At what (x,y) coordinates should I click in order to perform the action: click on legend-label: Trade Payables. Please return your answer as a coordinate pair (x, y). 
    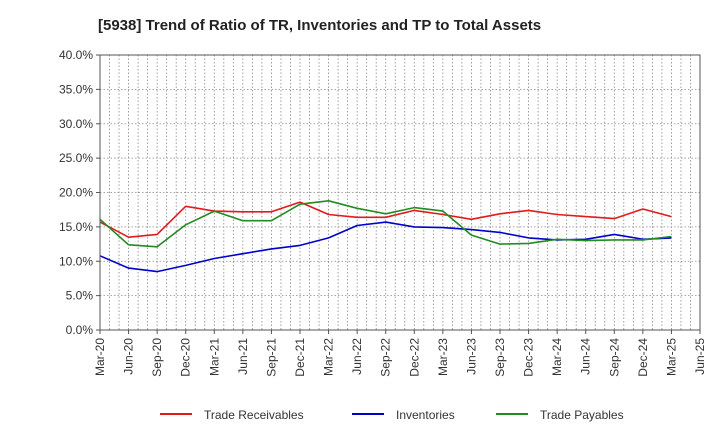
    Looking at the image, I should click on (582, 415).